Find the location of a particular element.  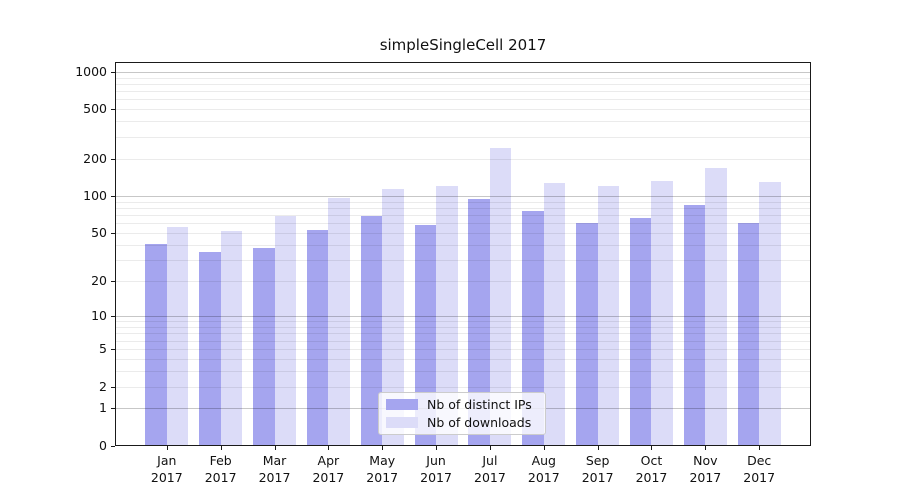

legend-item-distinct-ips: Nb of distinct IPs is located at coordinates (465, 404).